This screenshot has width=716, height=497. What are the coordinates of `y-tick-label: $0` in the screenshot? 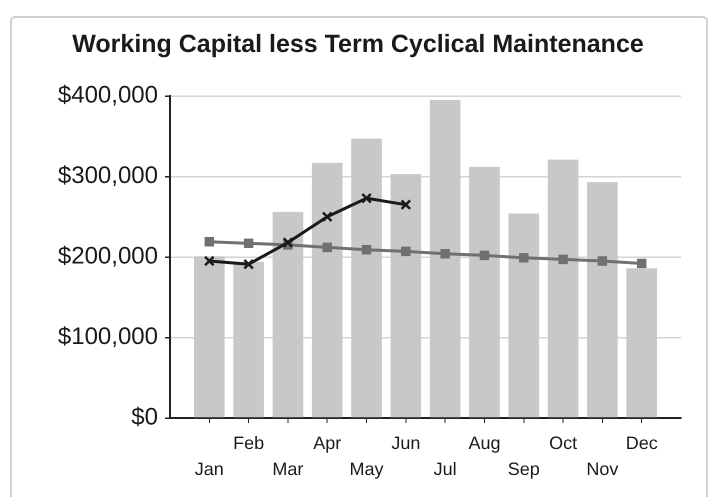 It's located at (144, 417).